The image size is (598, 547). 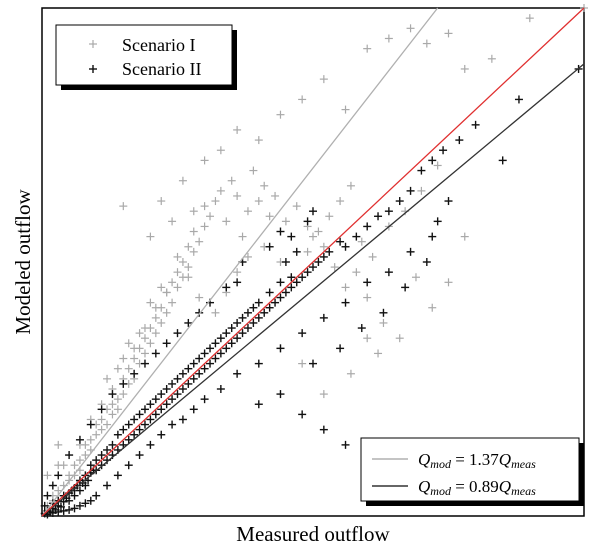 I want to click on legend-equations: Qmod = 1.37Qmeas Qmod = 0.89Qmeas, so click(x=472, y=471).